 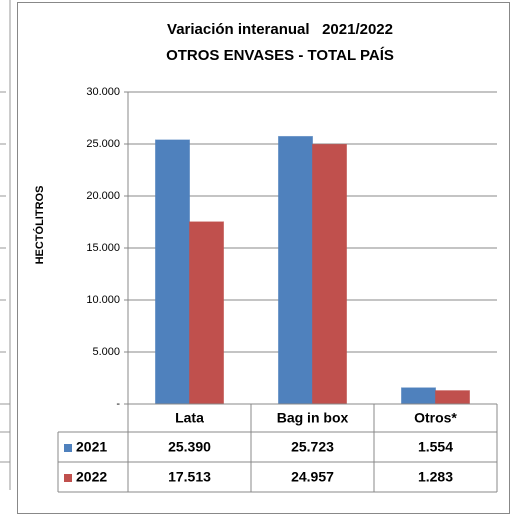 What do you see at coordinates (103, 300) in the screenshot?
I see `y-tick-label: 10.000` at bounding box center [103, 300].